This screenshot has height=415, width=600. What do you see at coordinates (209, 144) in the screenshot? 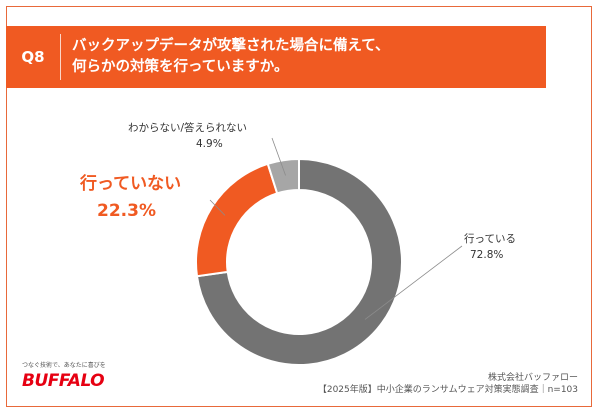
I see `label-unknown-value: 4.9%` at bounding box center [209, 144].